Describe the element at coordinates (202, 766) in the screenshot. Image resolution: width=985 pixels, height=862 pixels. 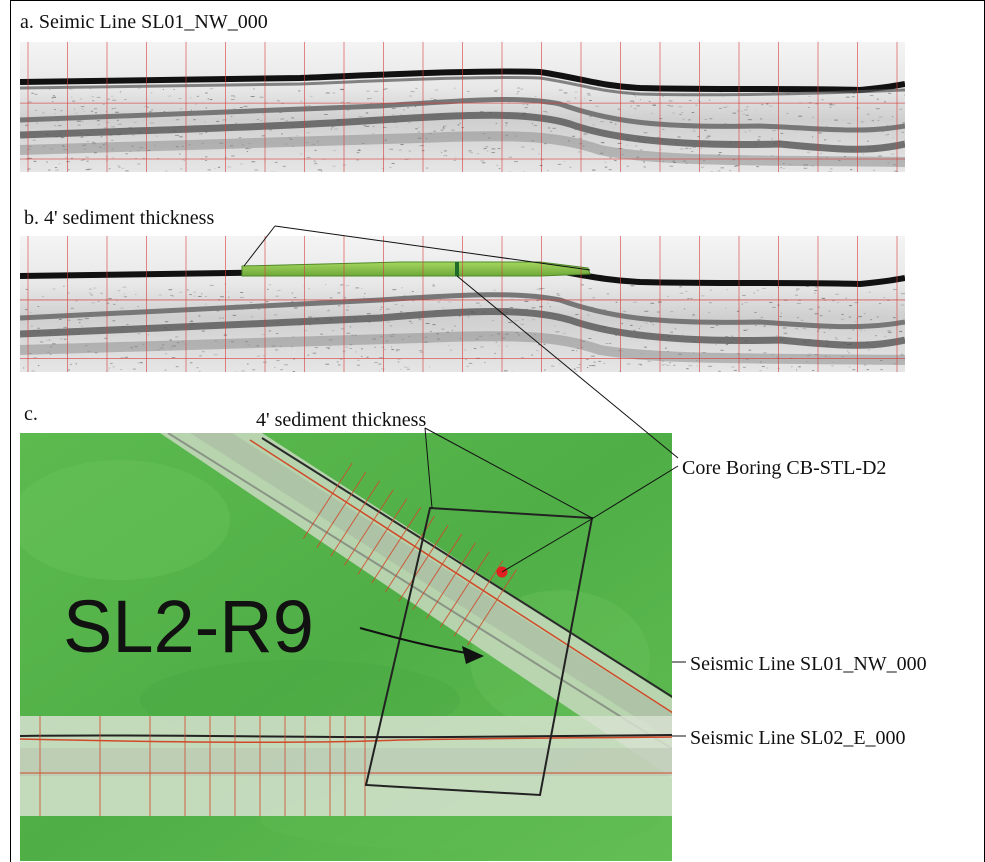
I see `map-sl02-grid` at that location.